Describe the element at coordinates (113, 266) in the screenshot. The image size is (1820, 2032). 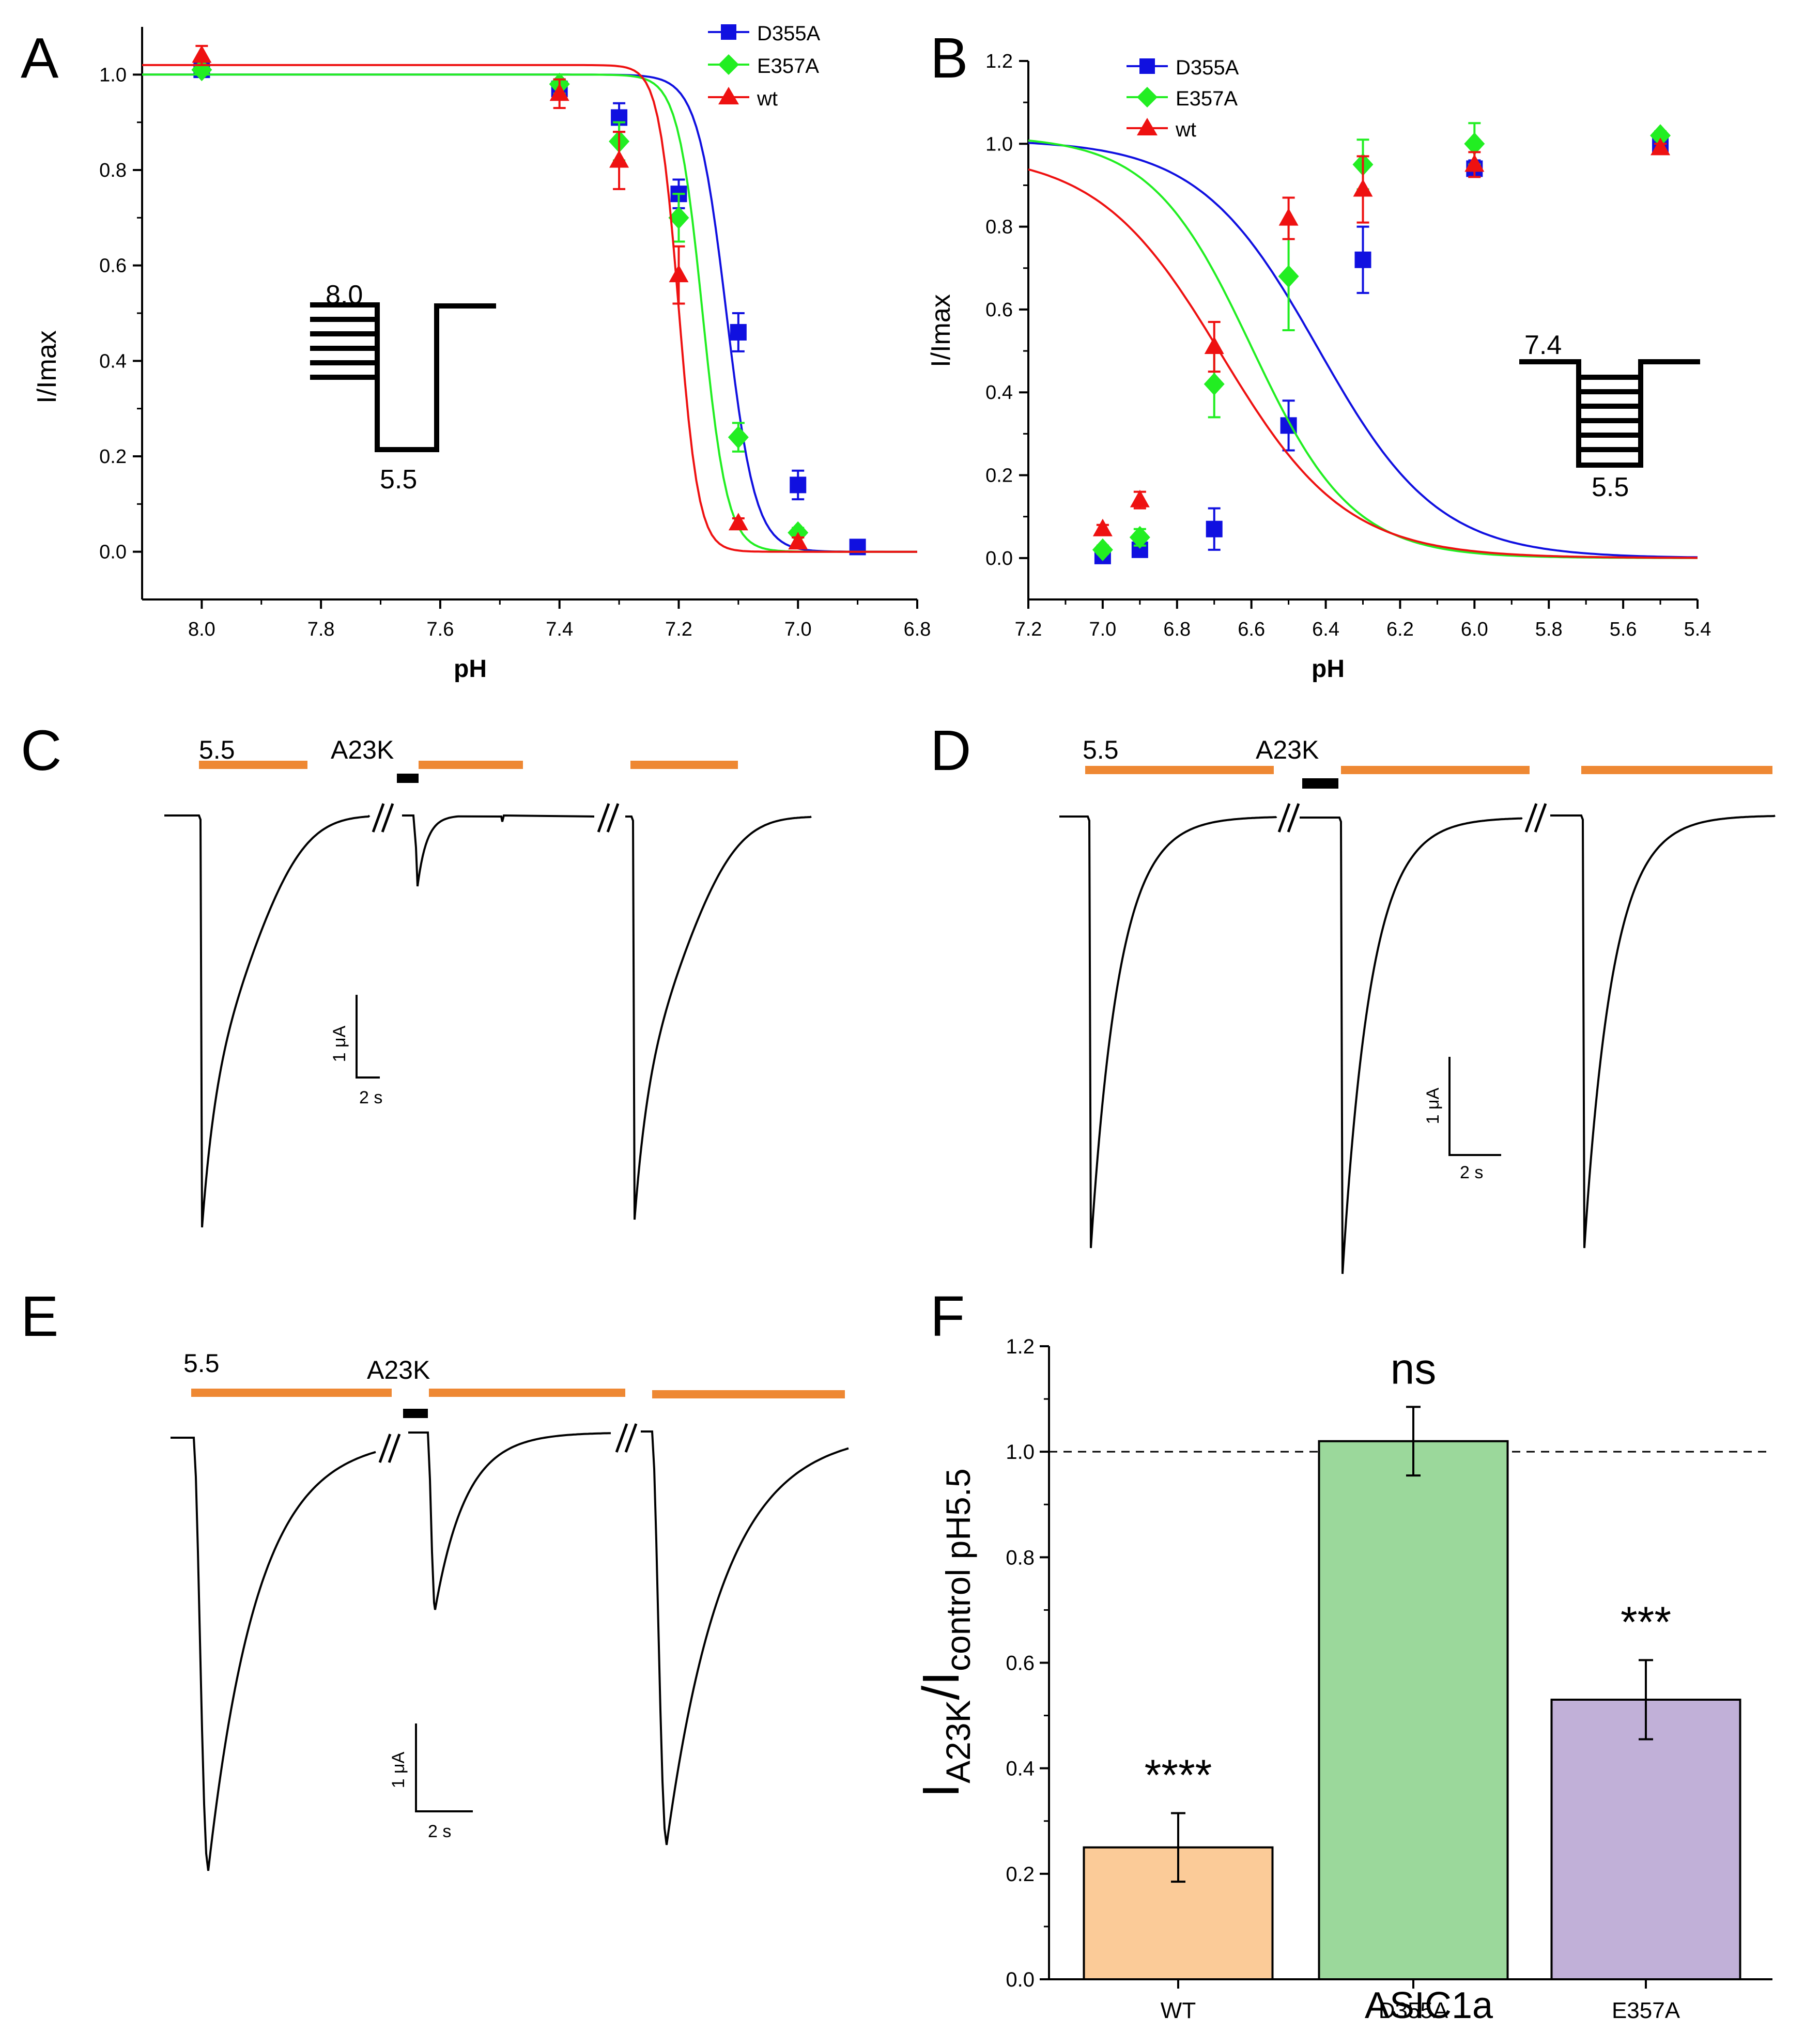
I see `chart-a-ytick-label: 0.6` at that location.